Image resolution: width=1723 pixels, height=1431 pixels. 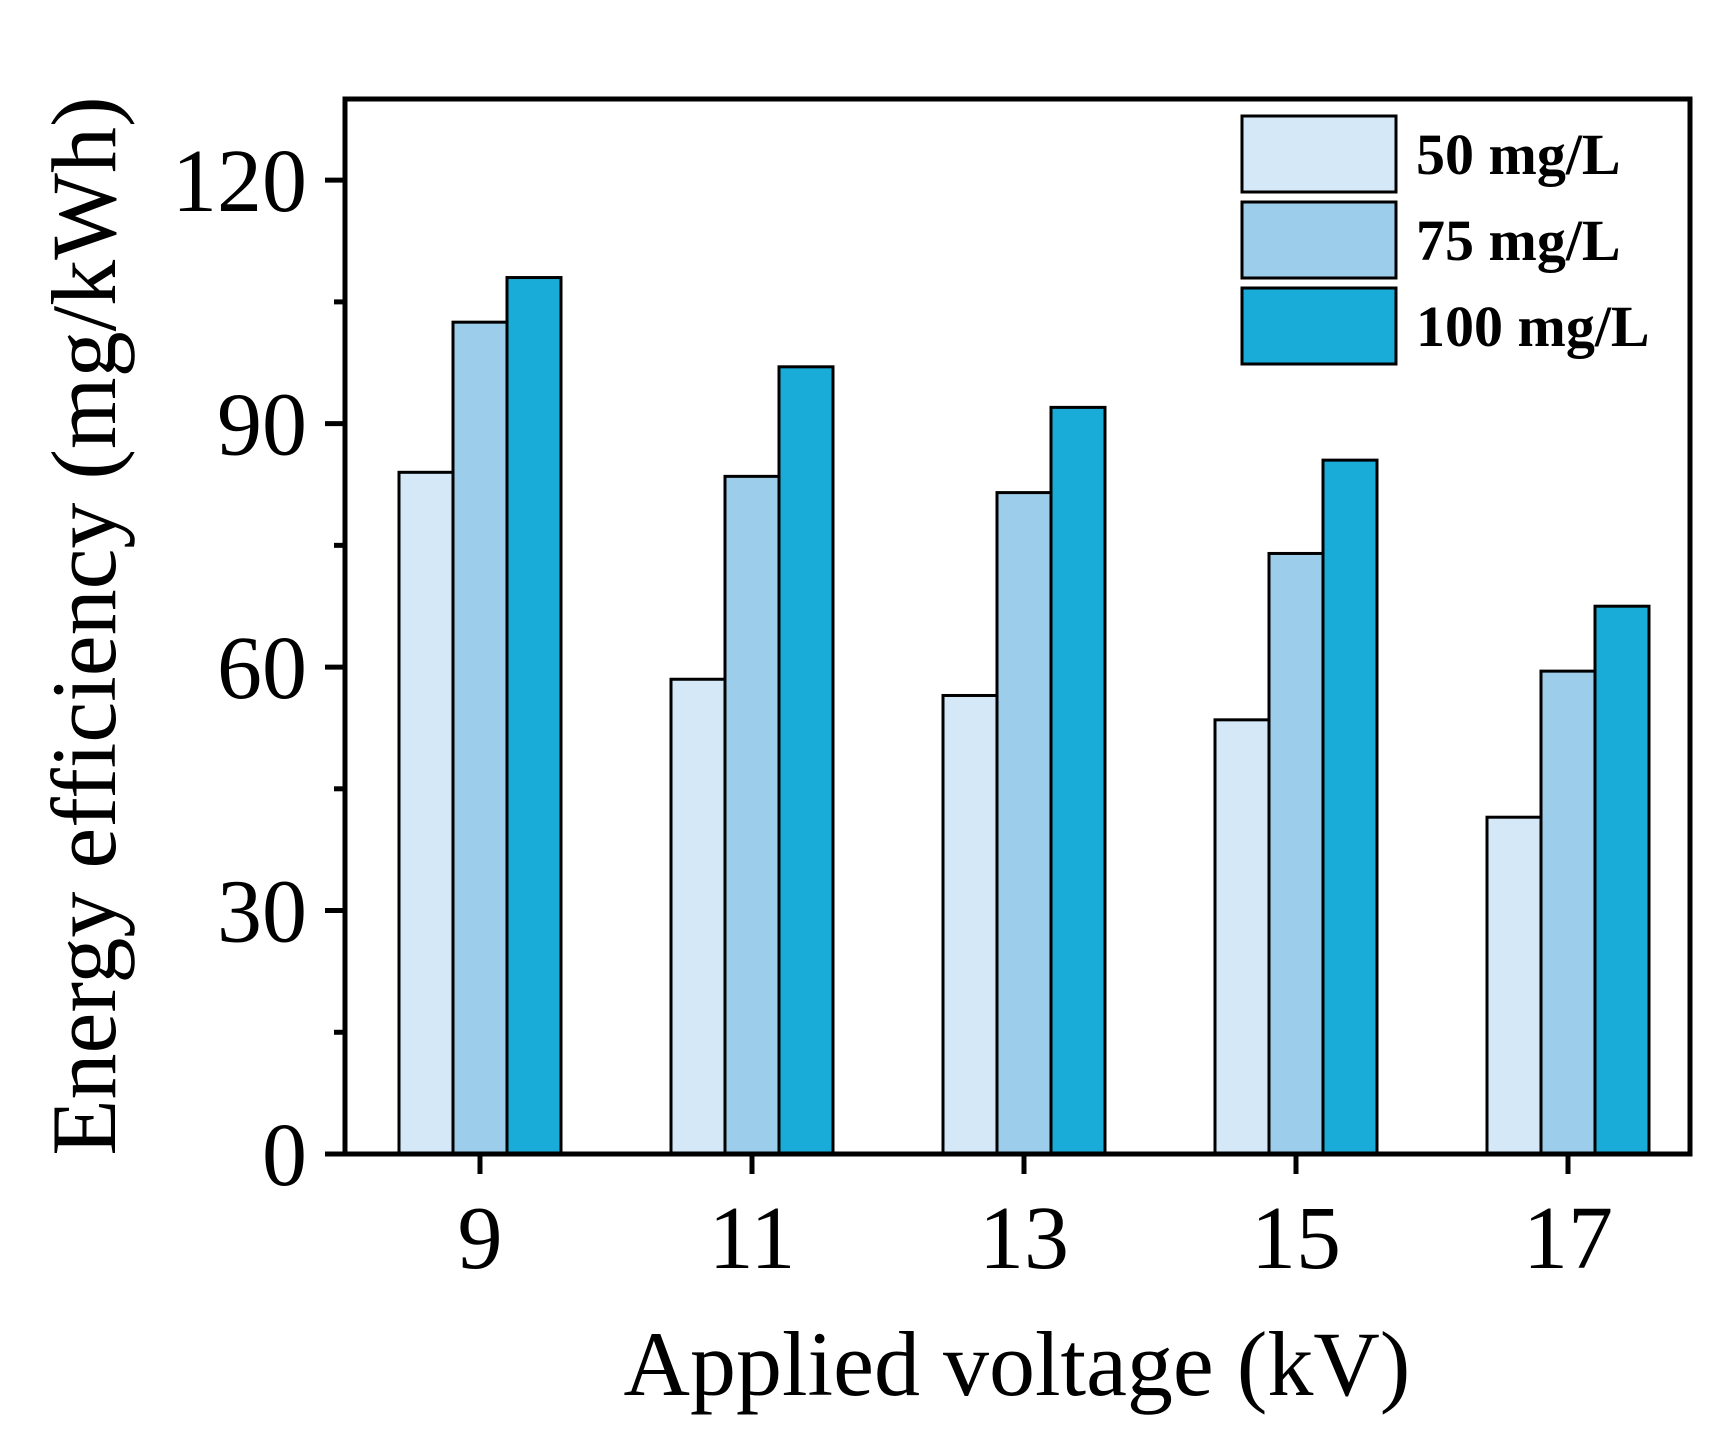 What do you see at coordinates (480, 1238) in the screenshot?
I see `x-tick-label: 9` at bounding box center [480, 1238].